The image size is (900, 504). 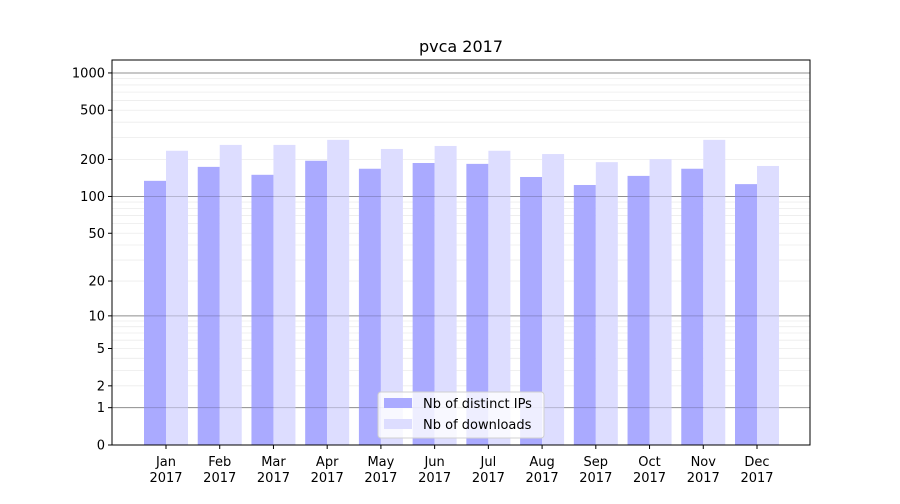 I want to click on x-tick-label: Feb 2017, so click(x=219, y=470).